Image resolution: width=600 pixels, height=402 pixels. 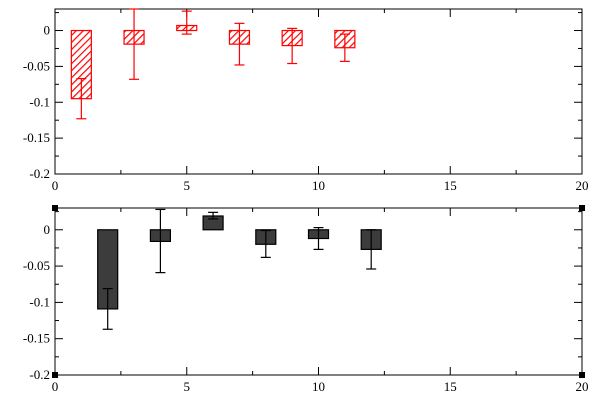 I want to click on top-y-tick-label: -0.15, so click(x=36, y=137).